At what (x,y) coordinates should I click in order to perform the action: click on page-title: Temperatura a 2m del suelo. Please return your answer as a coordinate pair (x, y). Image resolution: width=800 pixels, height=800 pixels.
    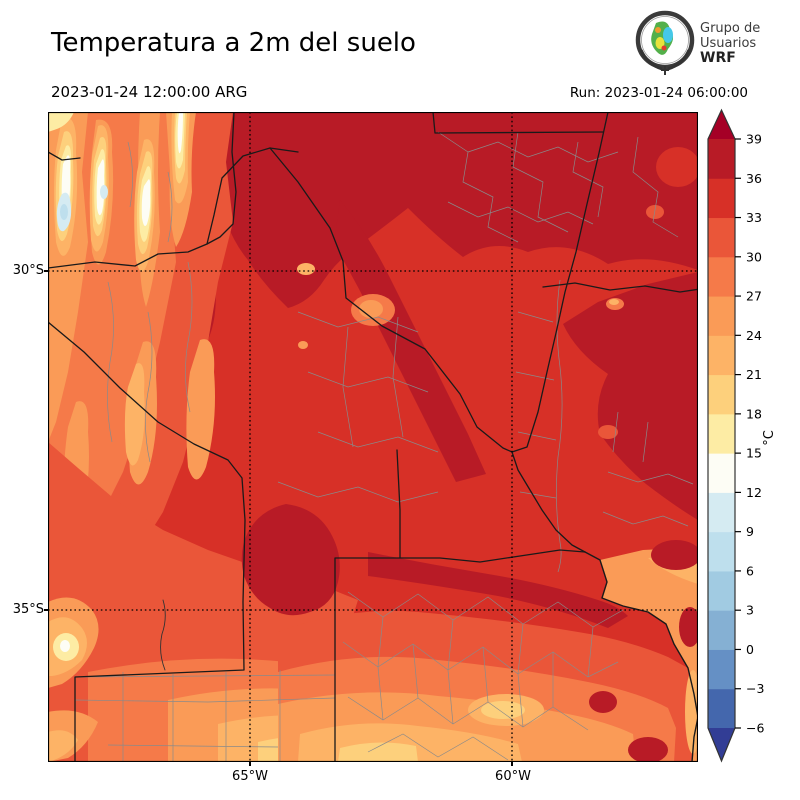
    Looking at the image, I should click on (233, 43).